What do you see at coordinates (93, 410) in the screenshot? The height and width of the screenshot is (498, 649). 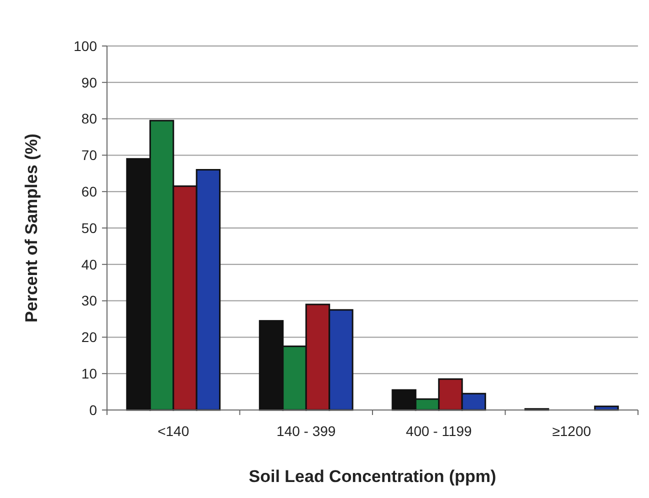 I see `y-tick-label: 0` at bounding box center [93, 410].